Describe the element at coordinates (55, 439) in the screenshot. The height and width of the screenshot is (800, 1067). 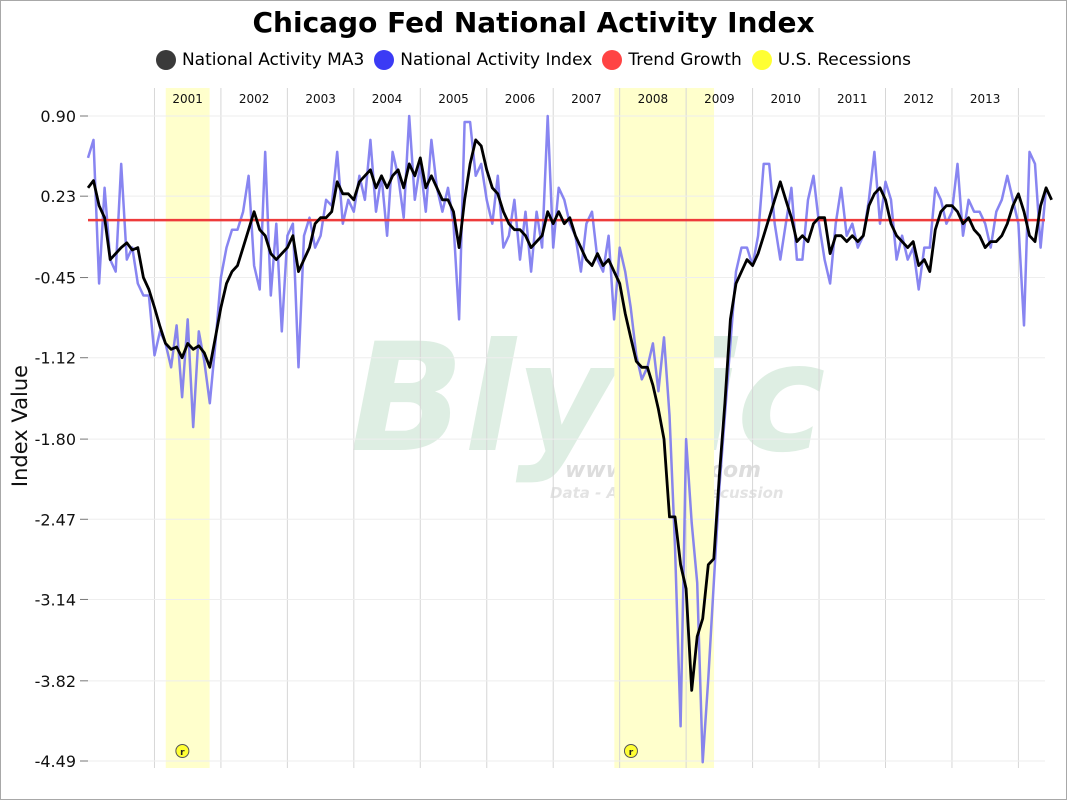
I see `y-tick-label-4: -1.80` at that location.